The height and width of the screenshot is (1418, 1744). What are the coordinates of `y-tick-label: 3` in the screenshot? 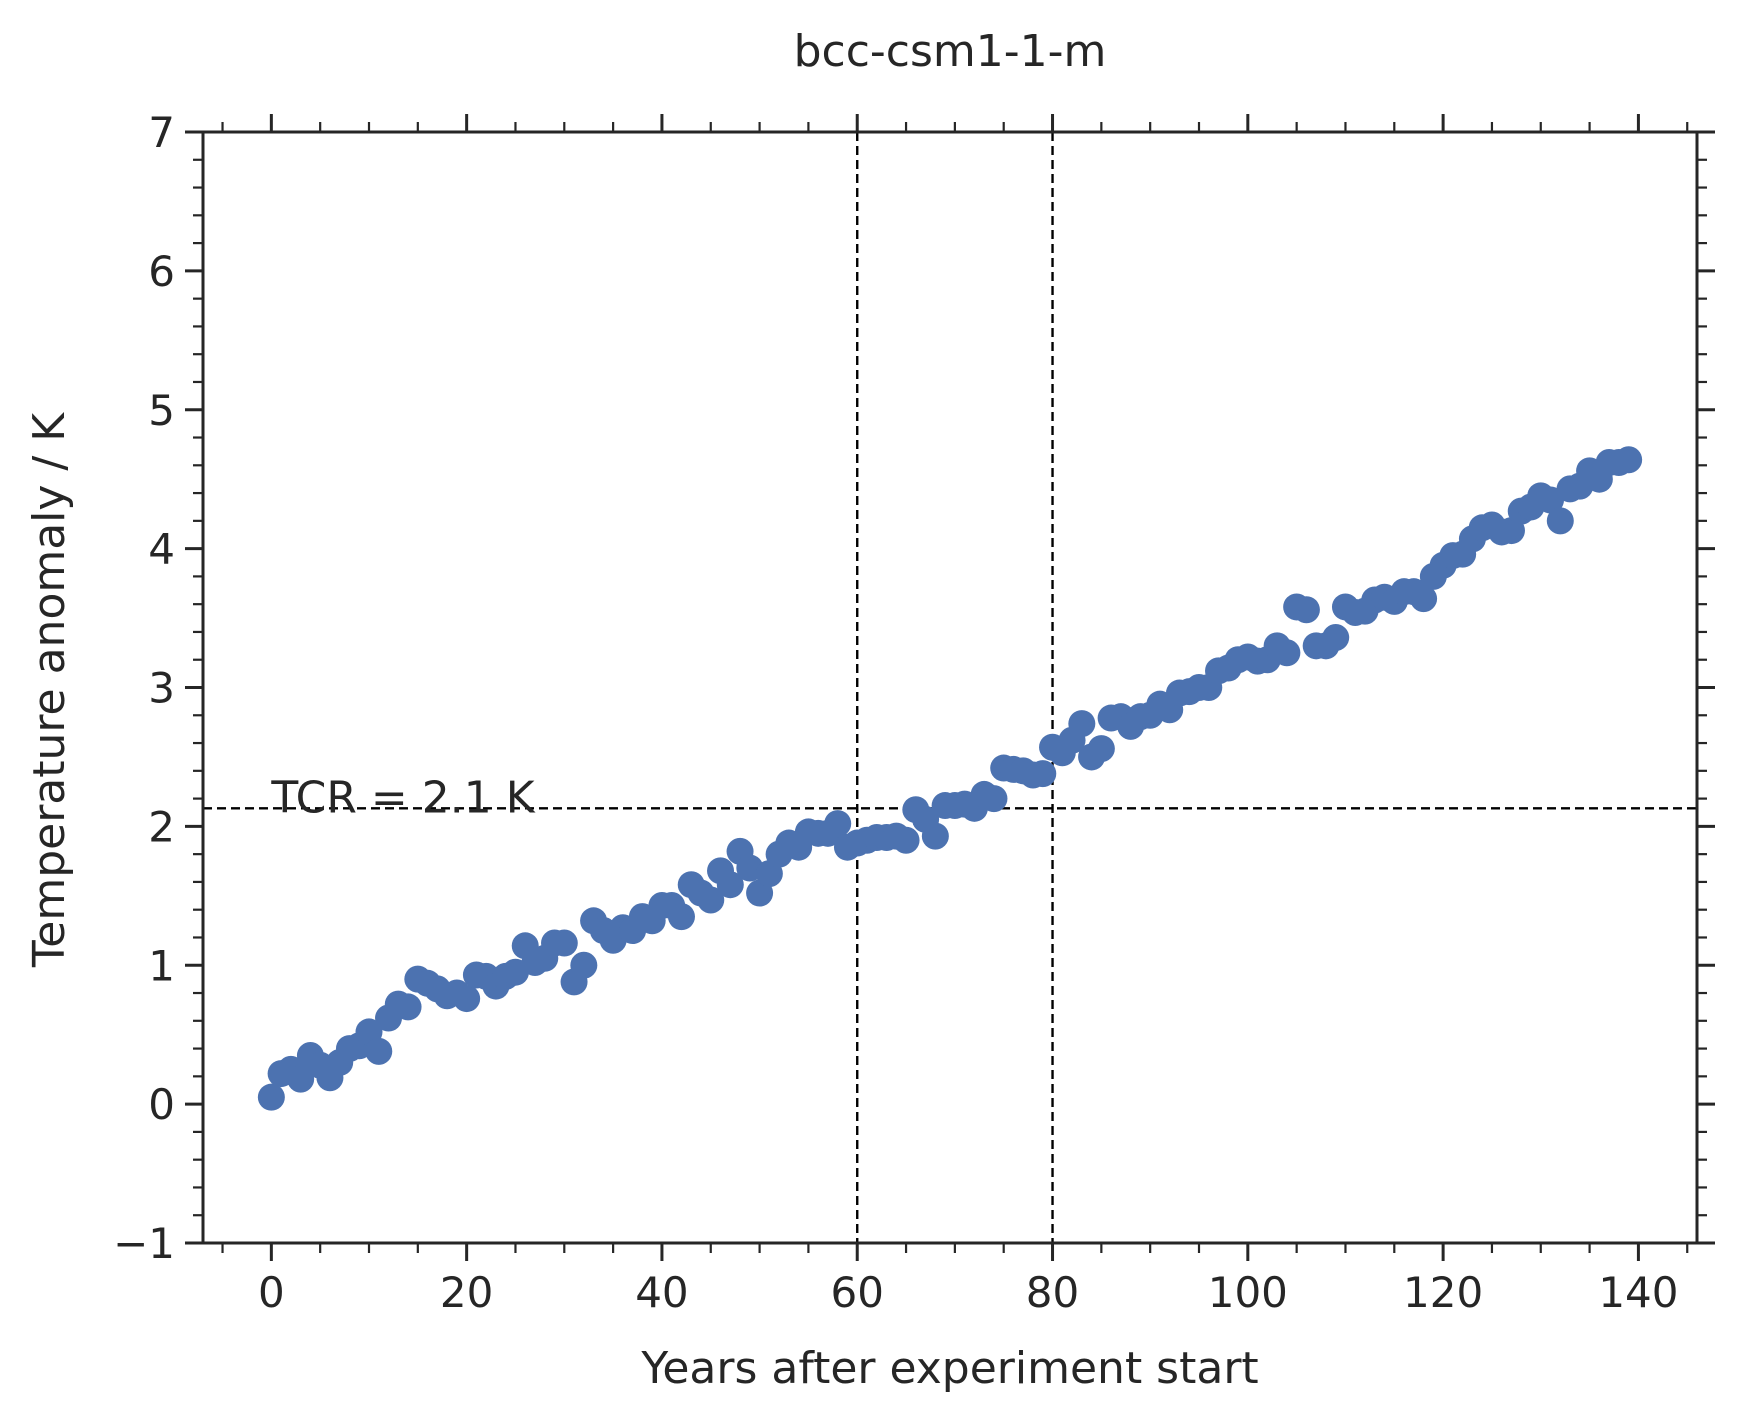 It's located at (161, 688).